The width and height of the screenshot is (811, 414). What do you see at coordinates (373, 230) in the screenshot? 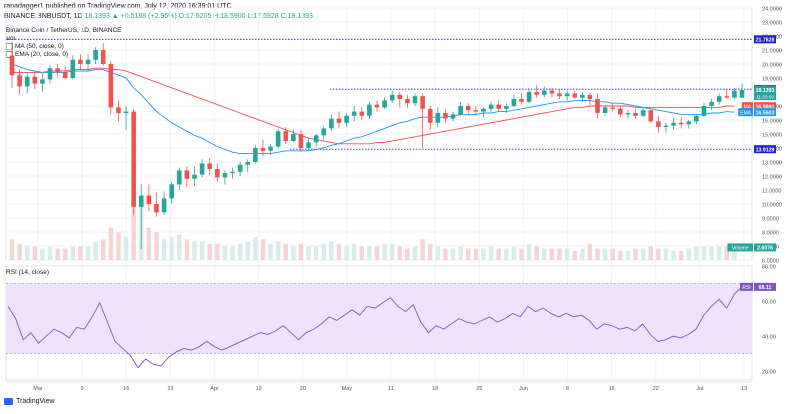
I see `volume-bars` at bounding box center [373, 230].